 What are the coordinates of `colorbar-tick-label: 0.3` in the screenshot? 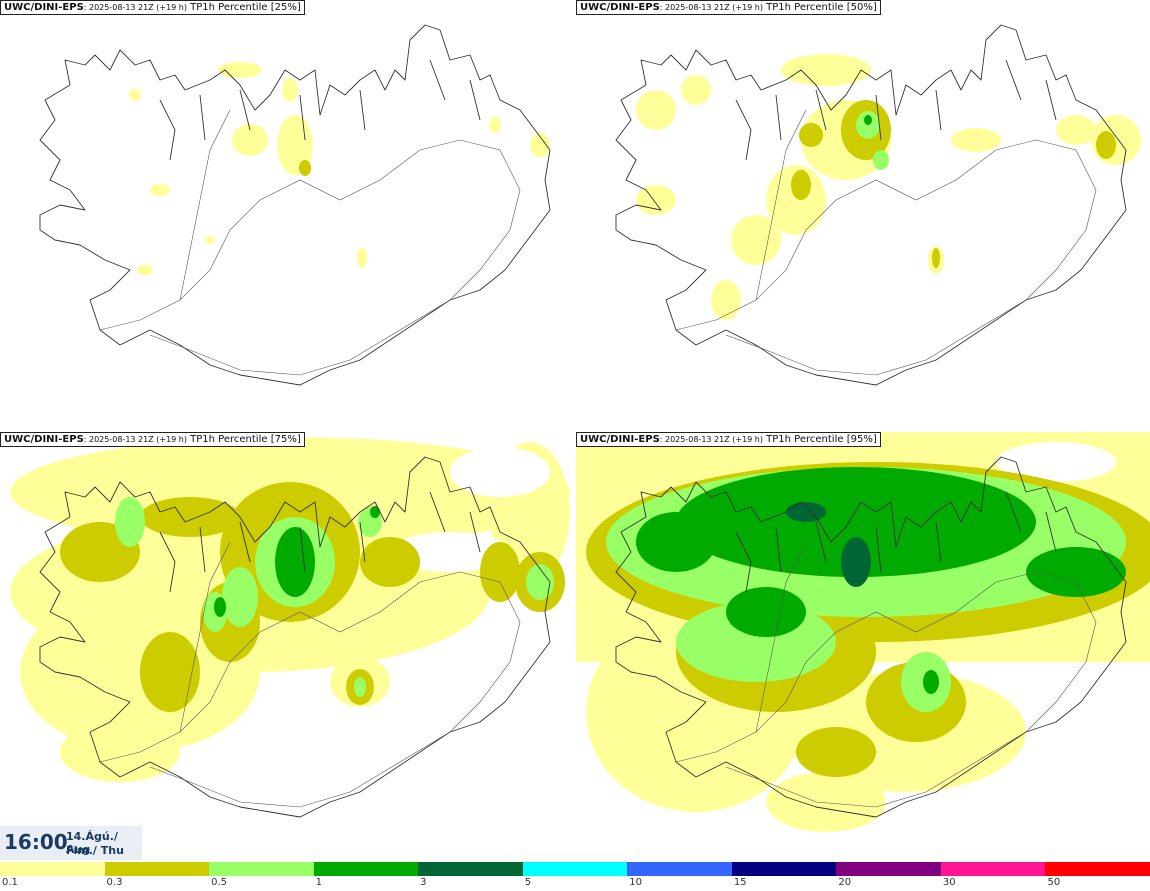 It's located at (114, 882).